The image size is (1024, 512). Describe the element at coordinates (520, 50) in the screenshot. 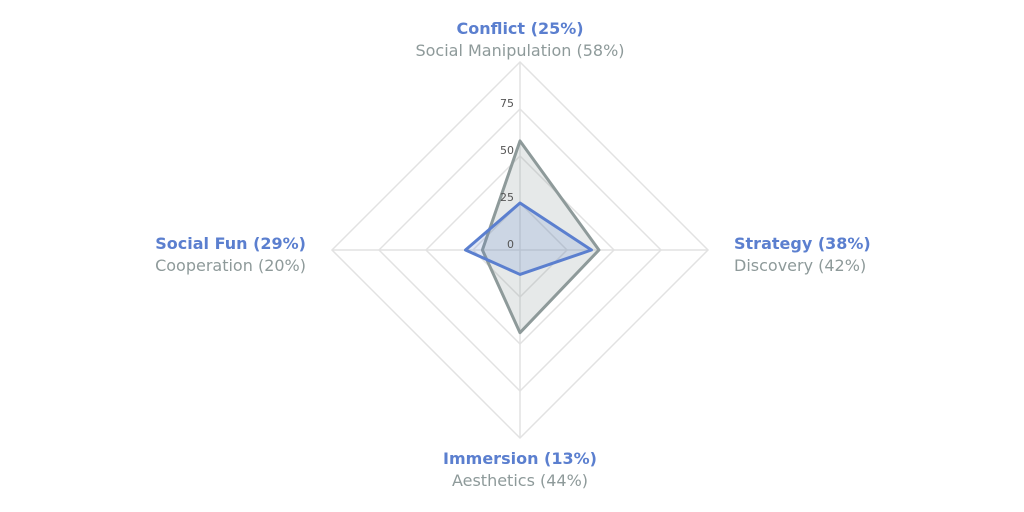

I see `axis-label-top-secondary: Social Manipulation (58%)` at that location.